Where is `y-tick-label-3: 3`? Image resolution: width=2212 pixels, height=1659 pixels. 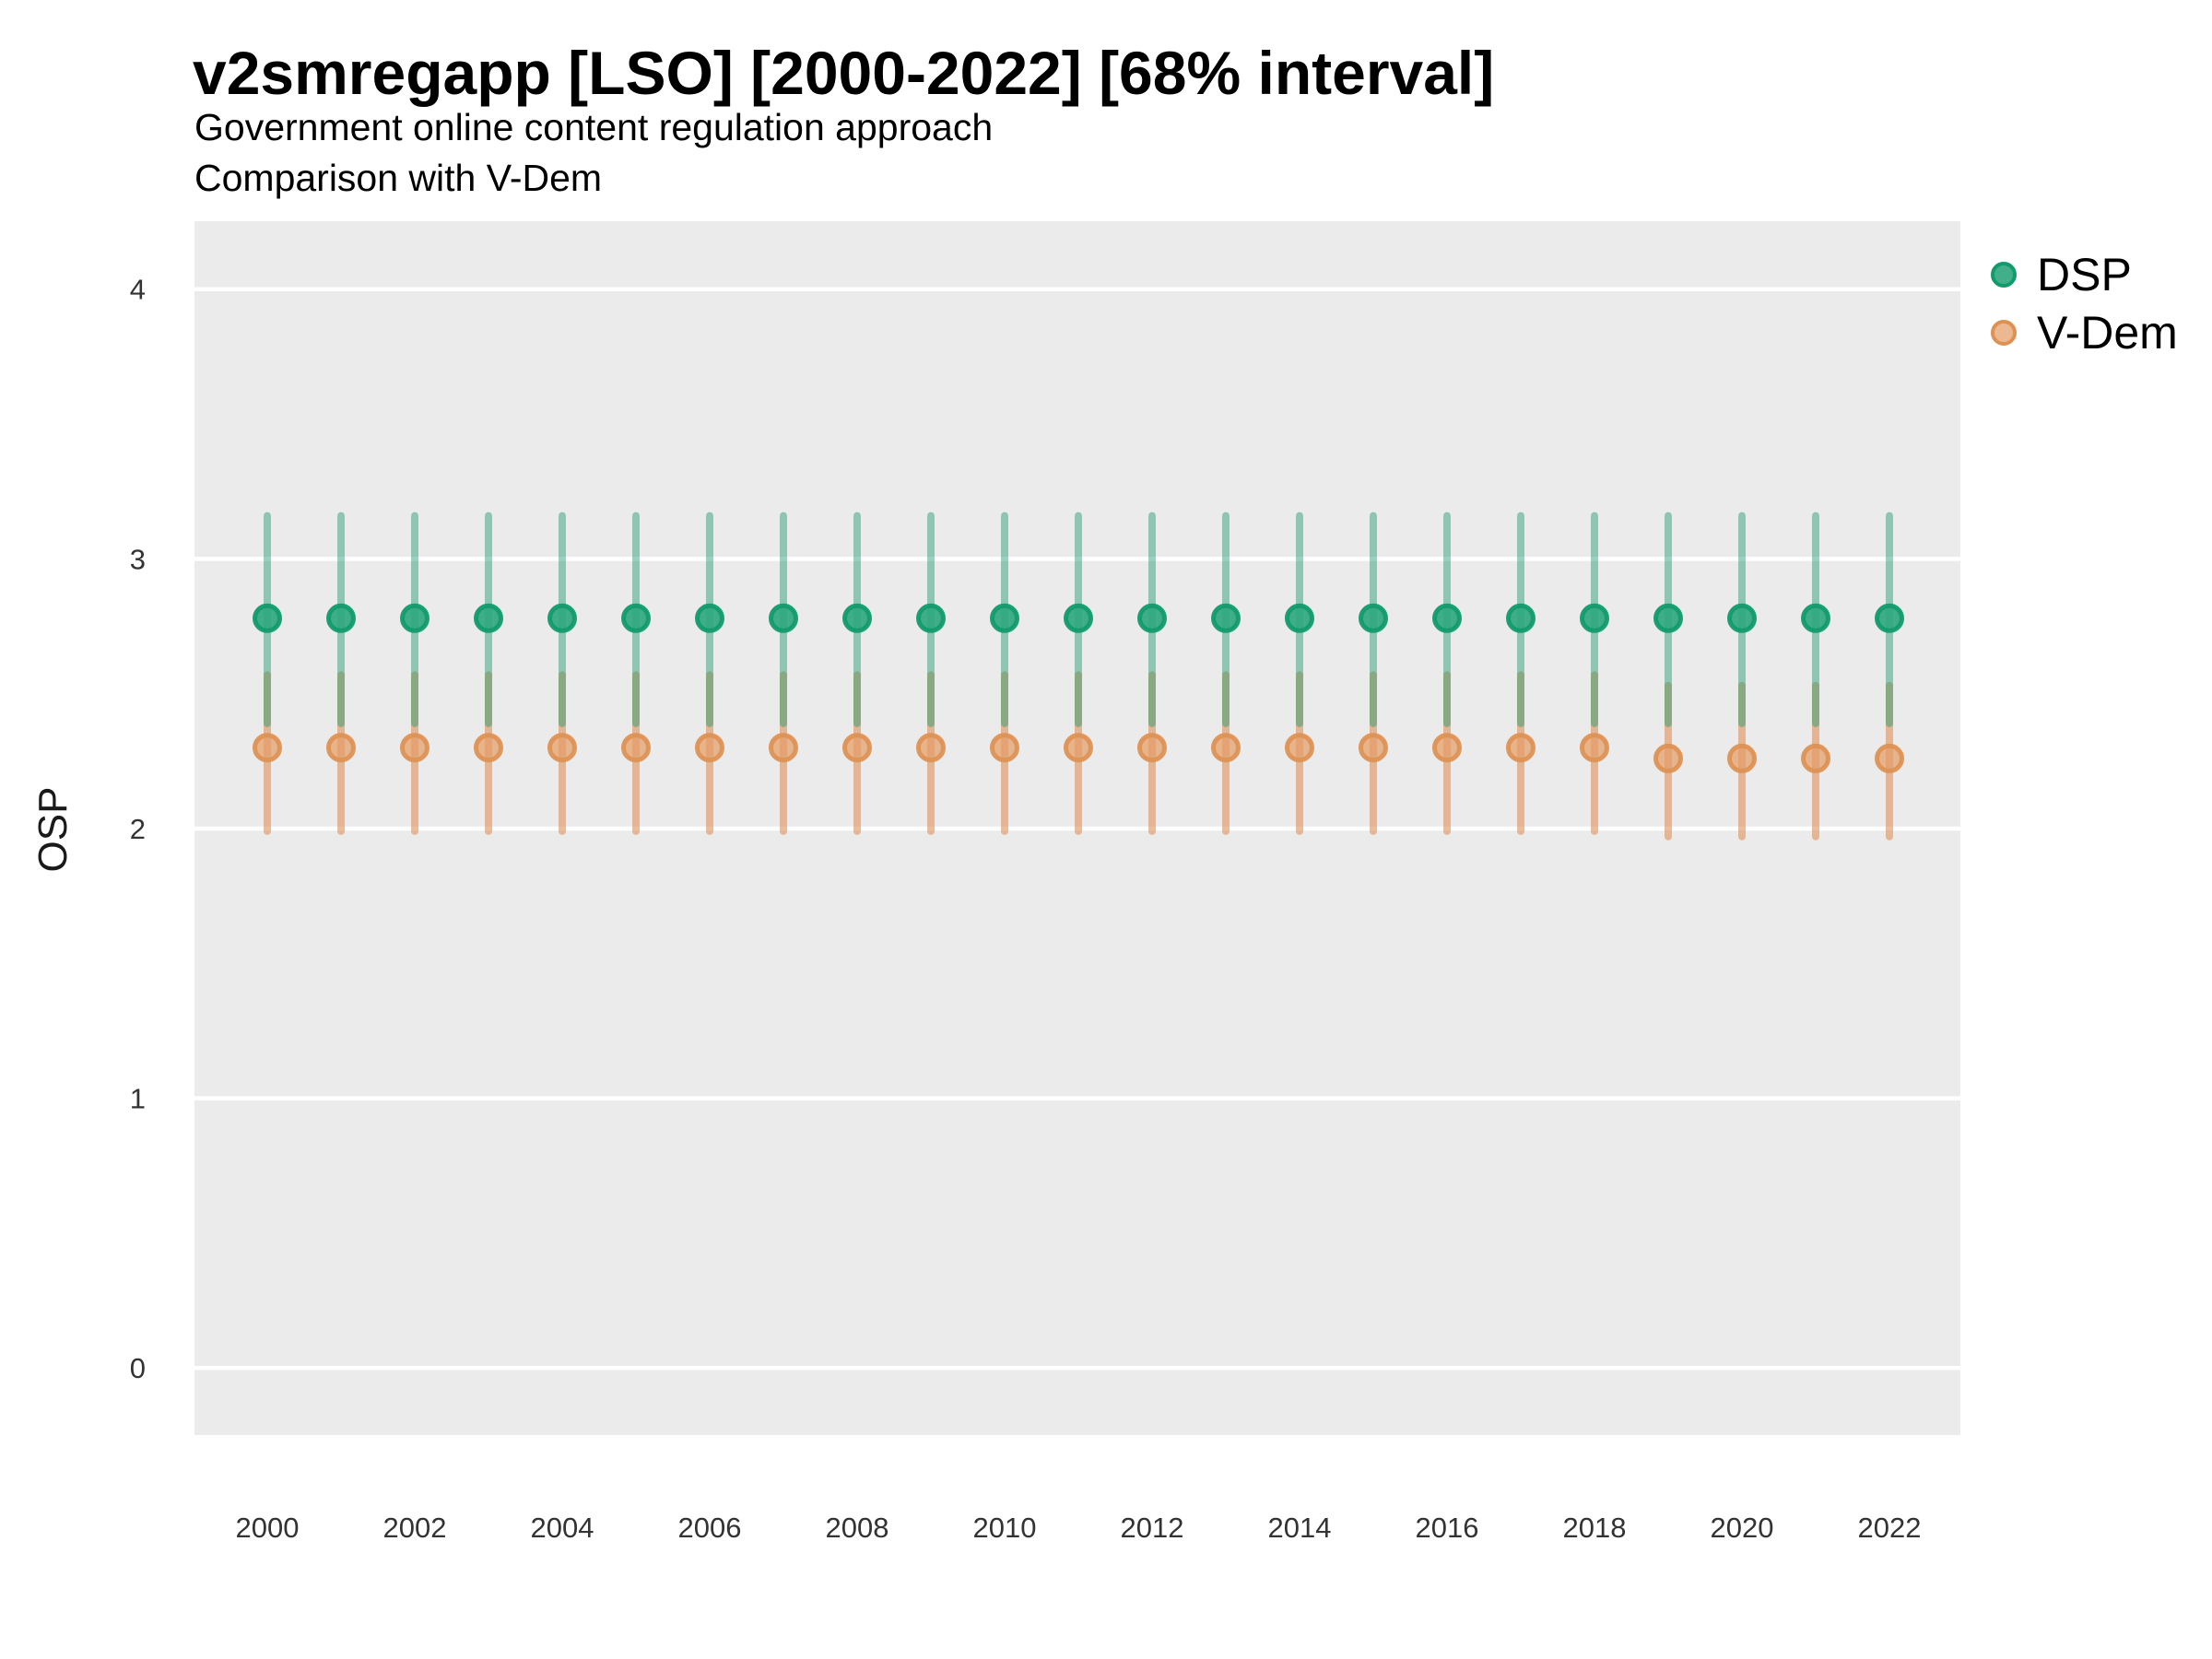 y-tick-label-3: 3 is located at coordinates (138, 559).